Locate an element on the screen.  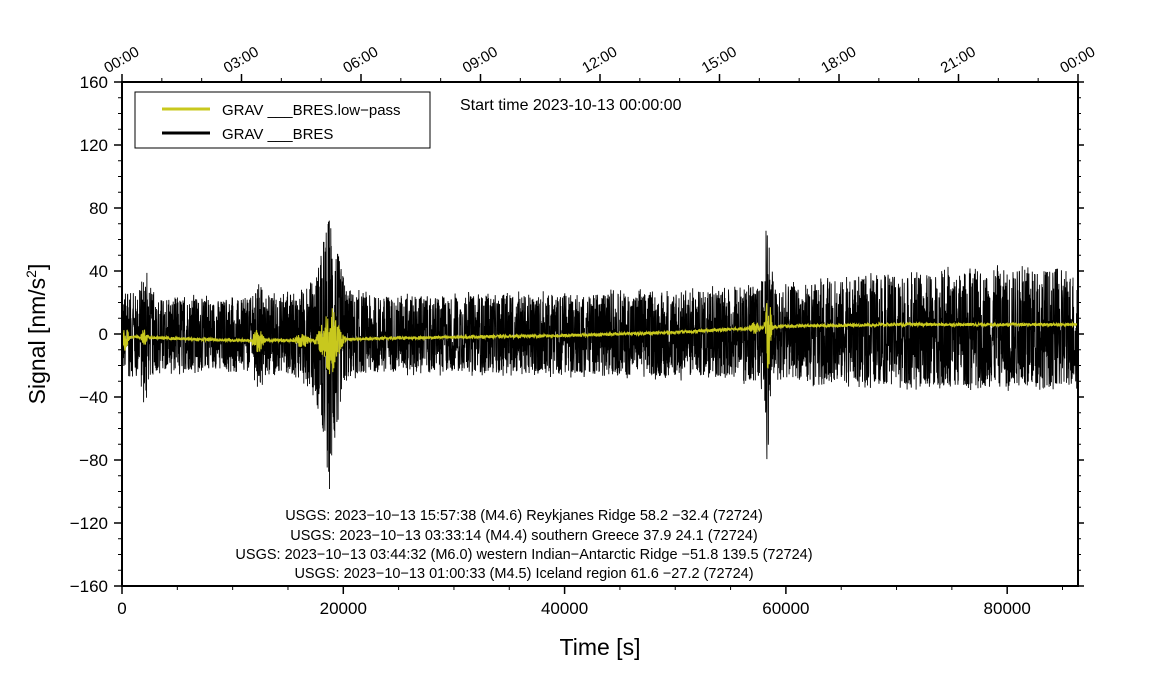
y-tick-label: 80 is located at coordinates (98, 208).